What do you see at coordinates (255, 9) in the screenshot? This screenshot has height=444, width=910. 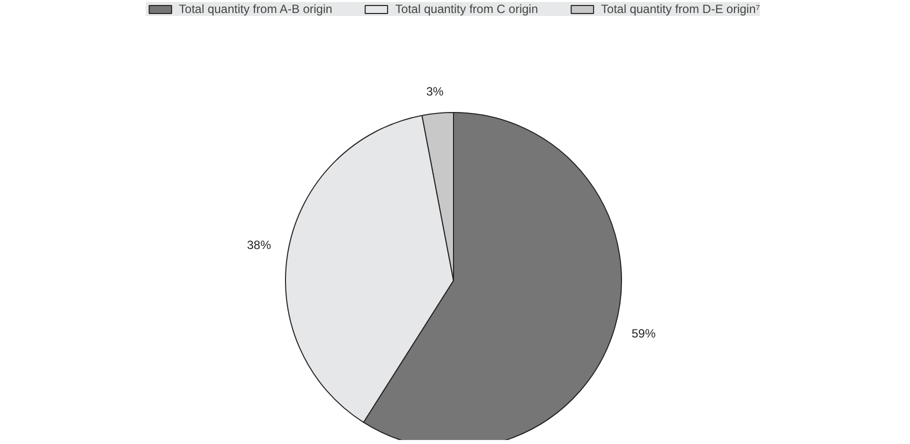 I see `legend-label: Total quantity from A-B origin` at bounding box center [255, 9].